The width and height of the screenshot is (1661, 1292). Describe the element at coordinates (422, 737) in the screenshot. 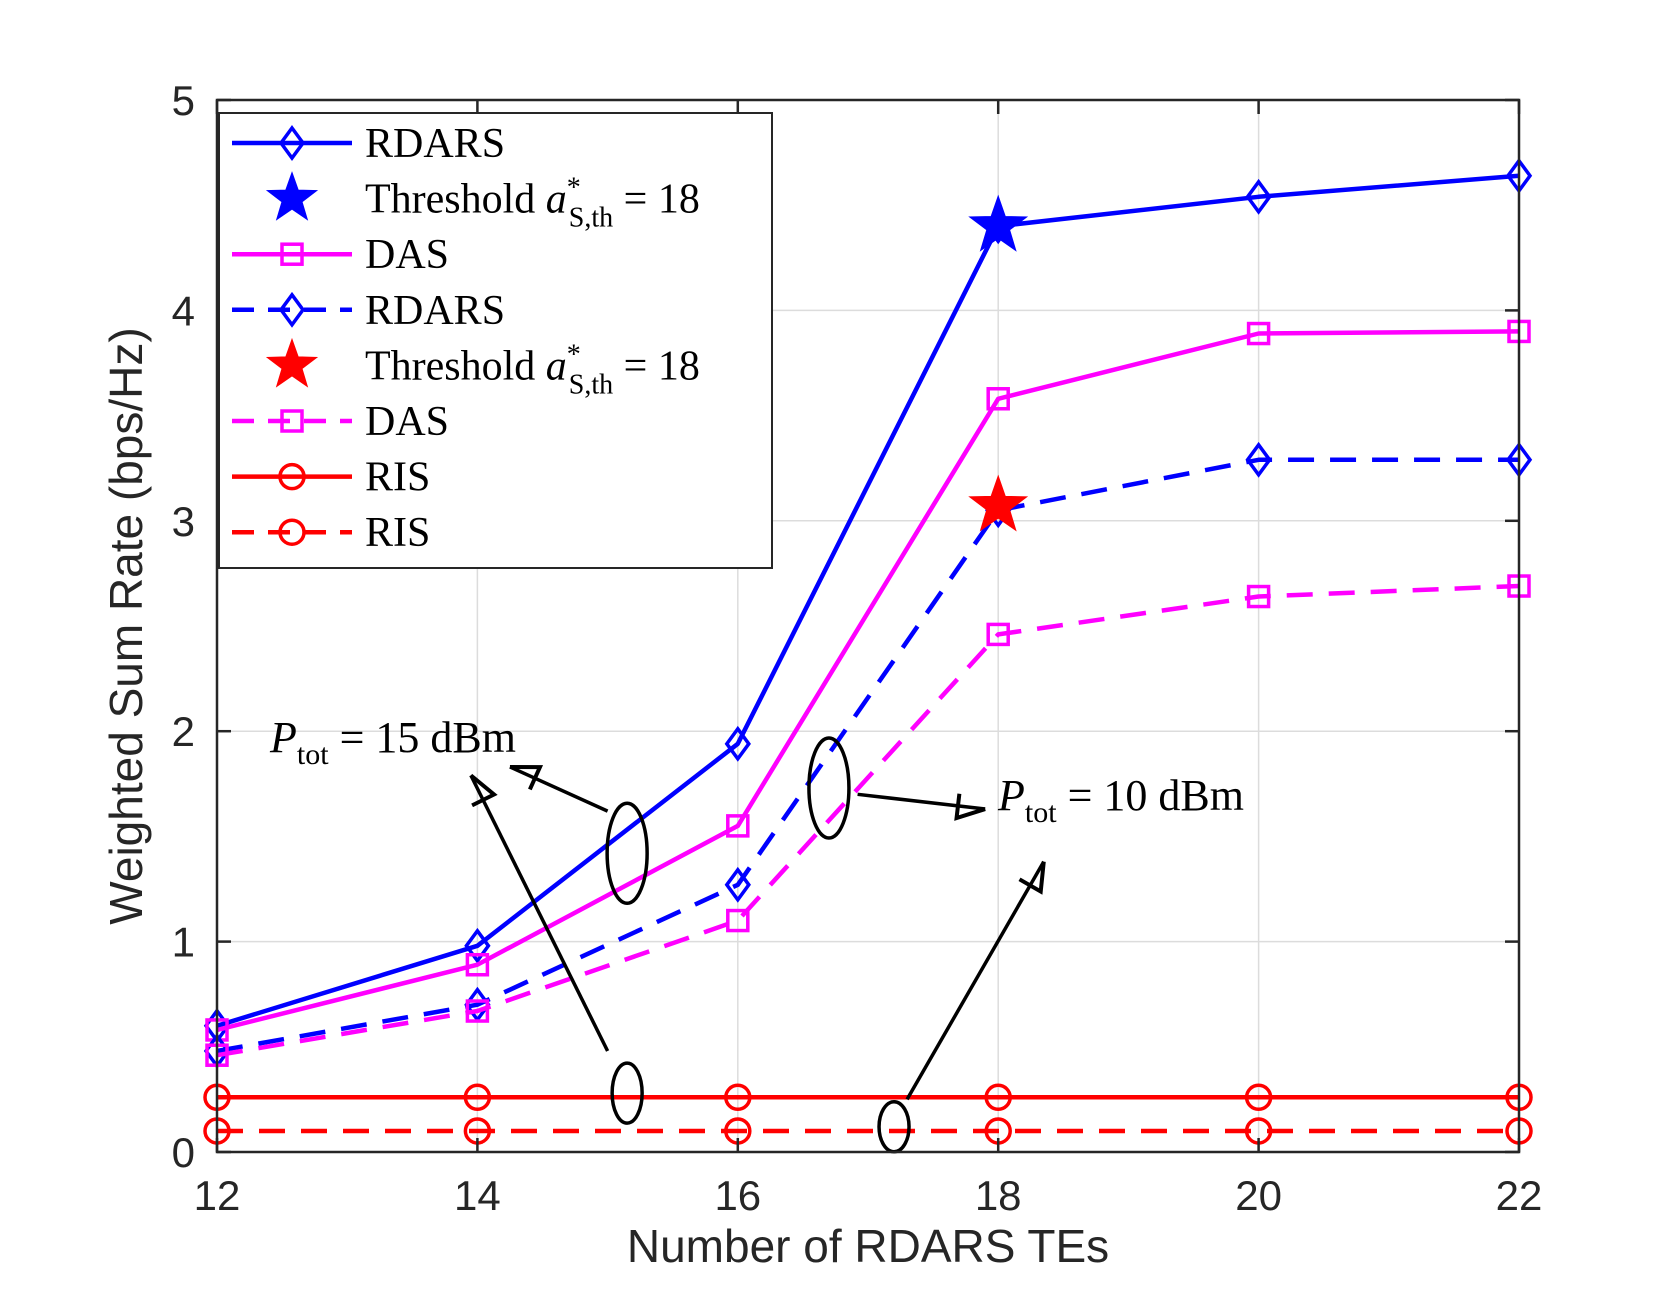

I see `math-rhs: = 15 dBm` at that location.